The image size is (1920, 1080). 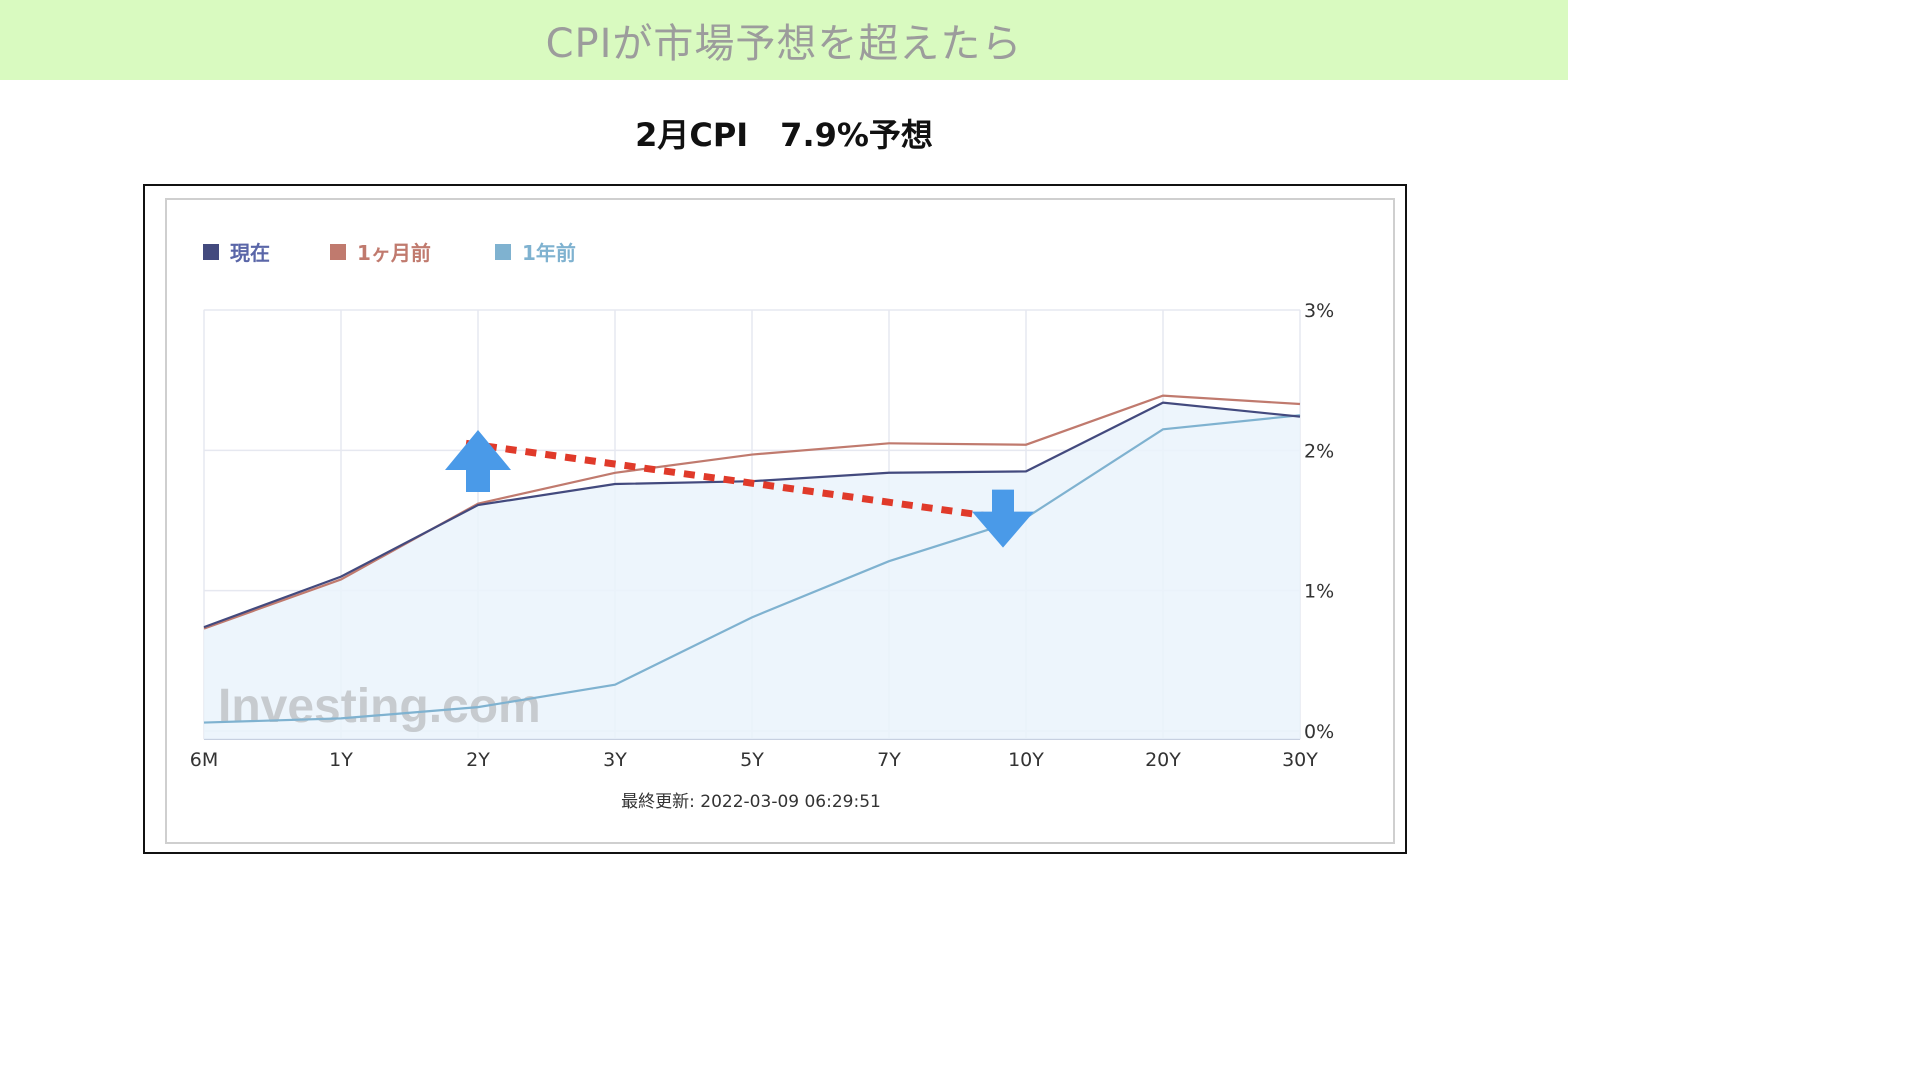 I want to click on trend-dotted-line, so click(x=743, y=481).